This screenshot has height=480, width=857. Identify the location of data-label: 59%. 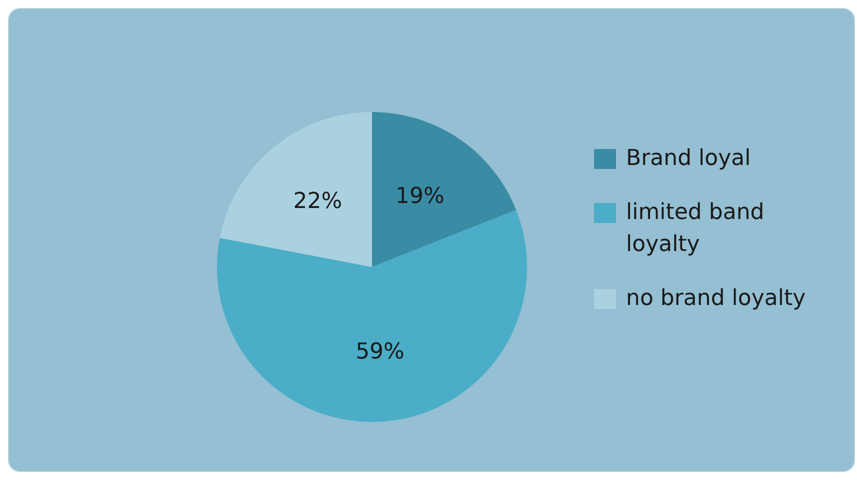
(380, 351).